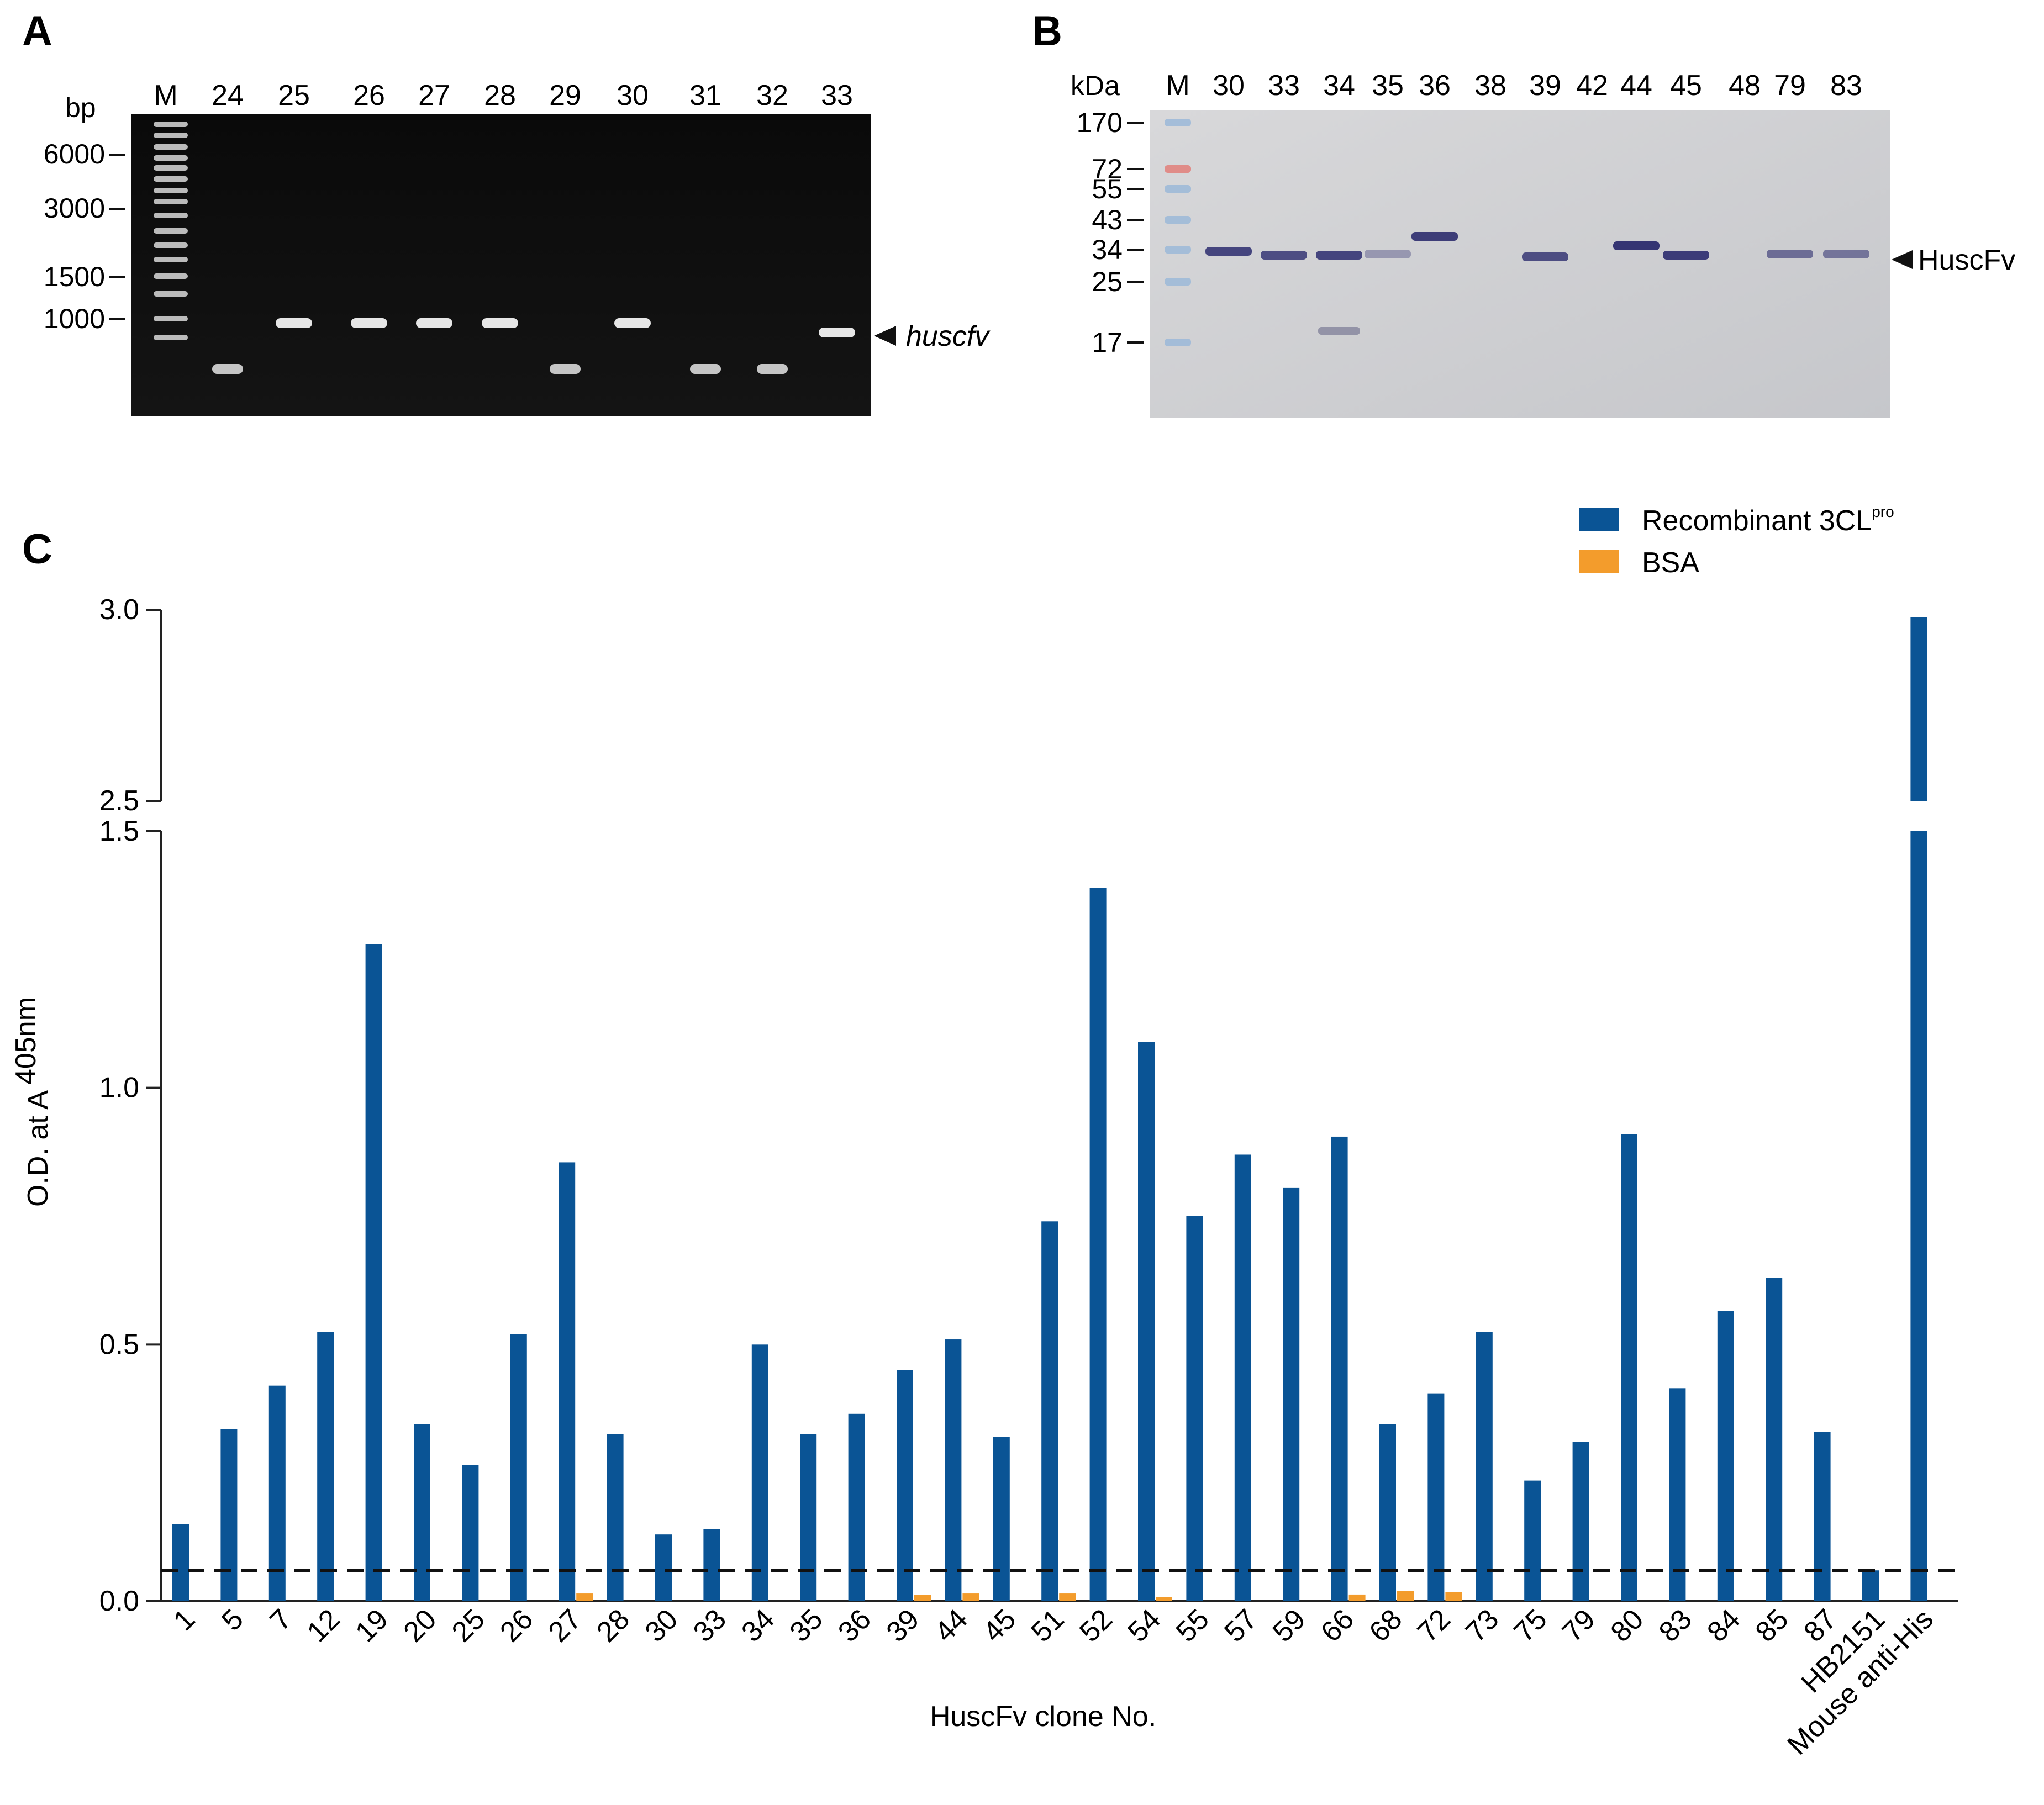 The width and height of the screenshot is (2044, 1805). Describe the element at coordinates (1108, 249) in the screenshot. I see `panel-b-size-mark: 34` at that location.